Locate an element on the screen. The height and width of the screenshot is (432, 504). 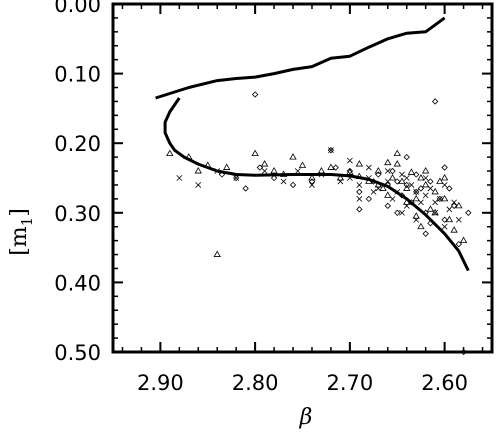
y-tick-label: 0.30 is located at coordinates (77, 214).